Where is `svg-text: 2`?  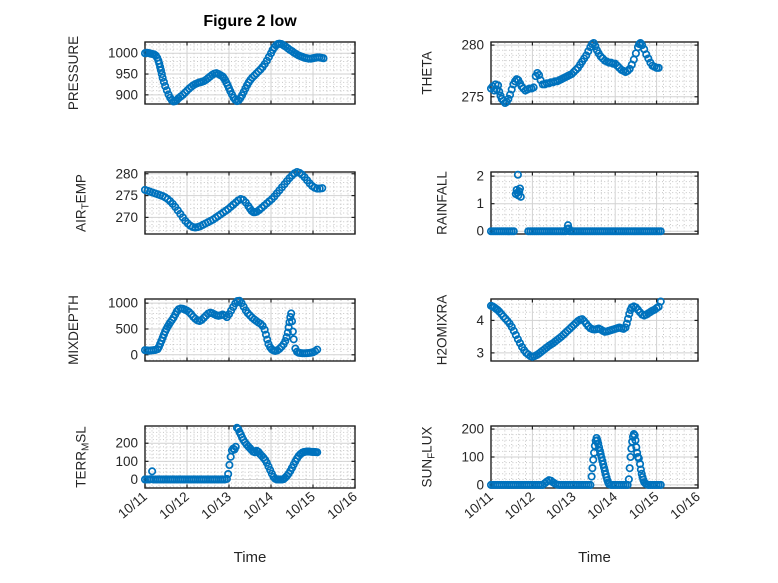
svg-text: 2 is located at coordinates (480, 176).